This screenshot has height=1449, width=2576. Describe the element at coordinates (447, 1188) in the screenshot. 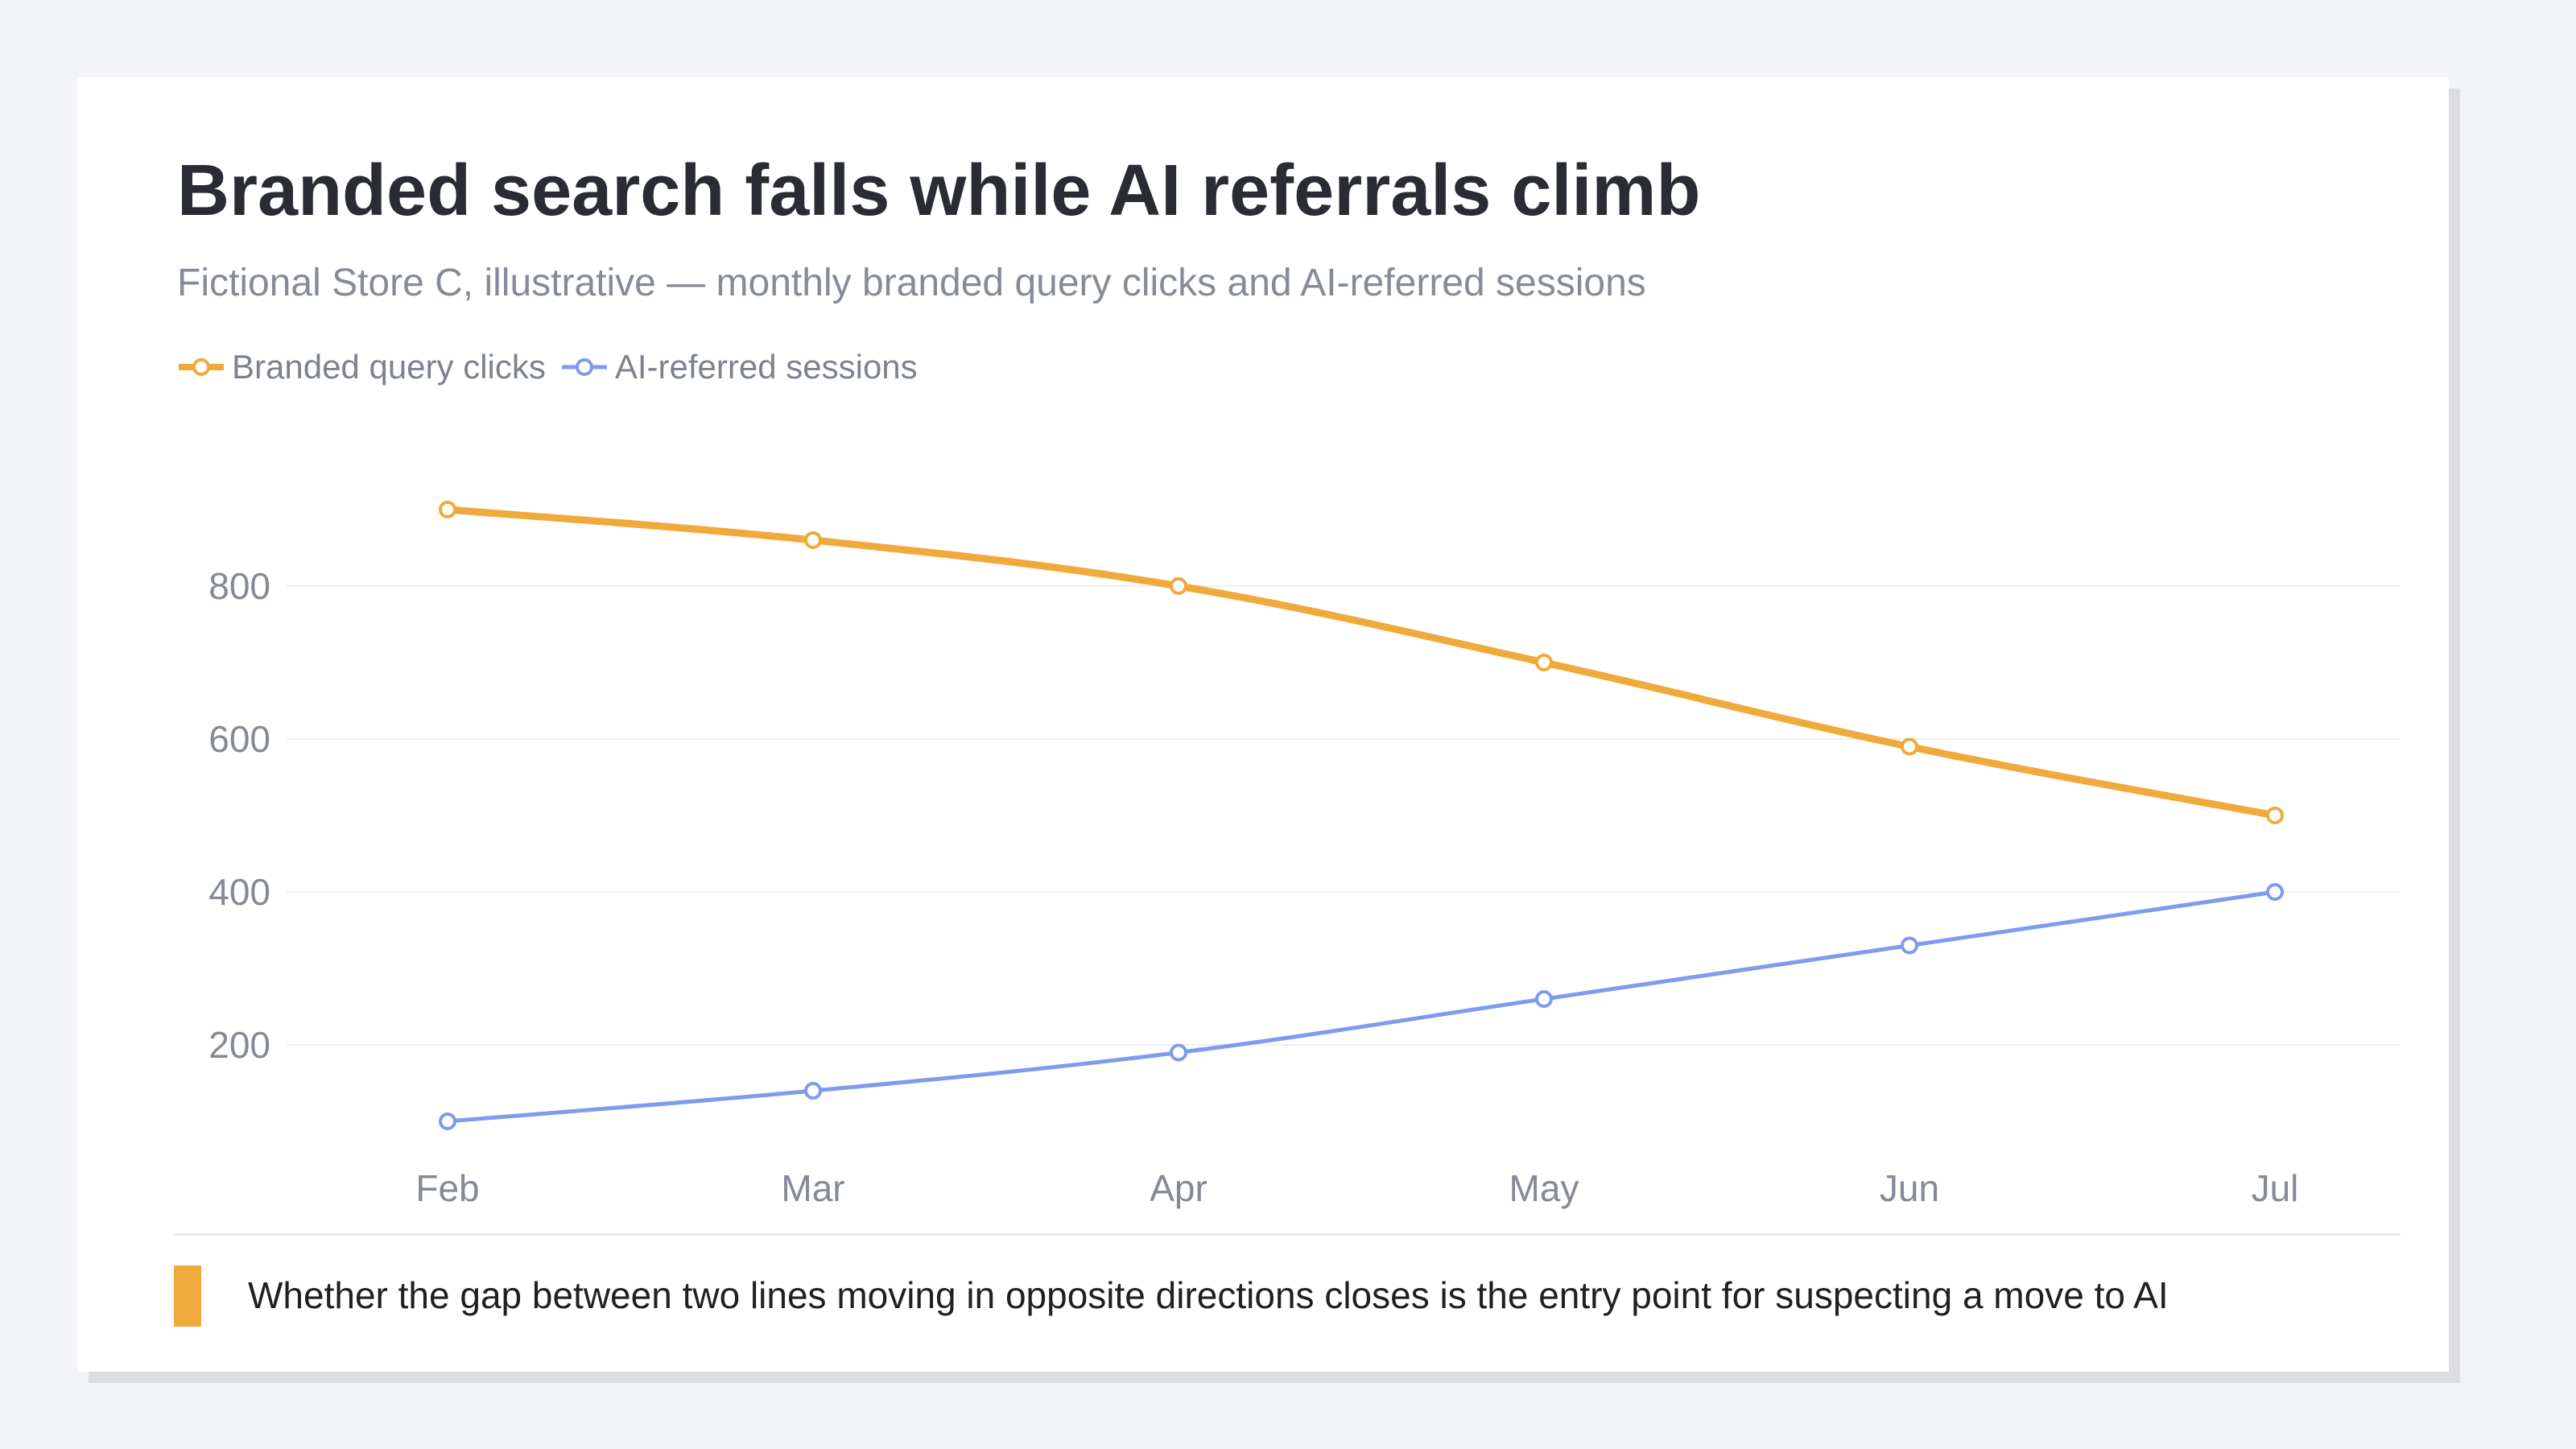

I see `x-tick-label-feb: Feb` at that location.